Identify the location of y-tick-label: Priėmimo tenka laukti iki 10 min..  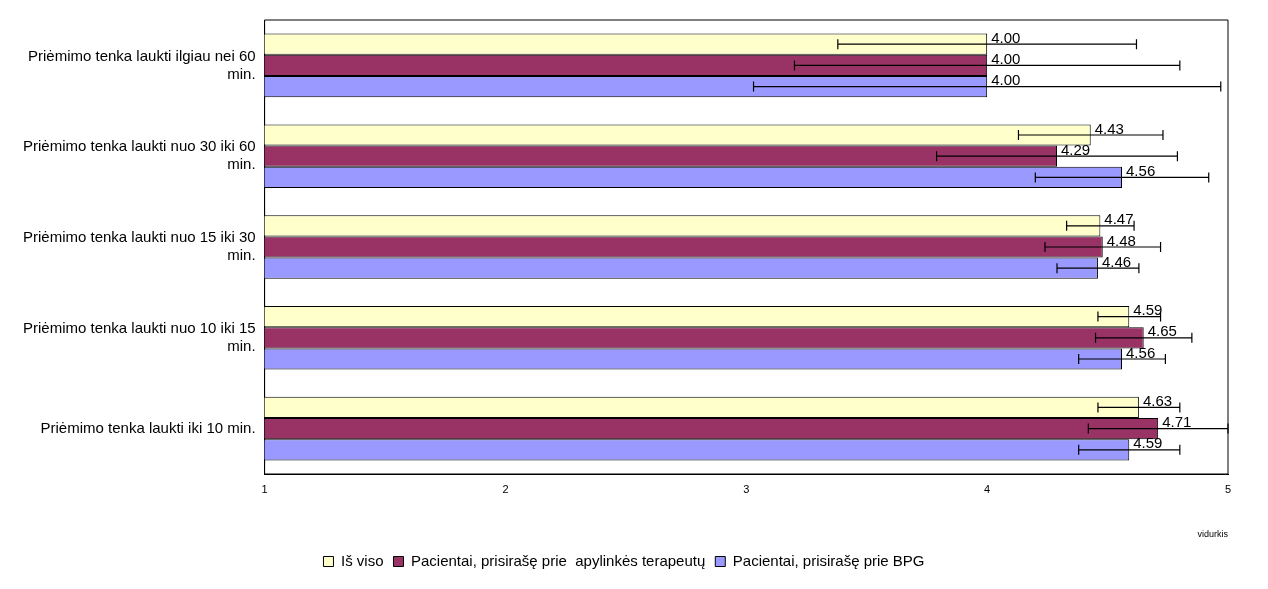
(148, 427).